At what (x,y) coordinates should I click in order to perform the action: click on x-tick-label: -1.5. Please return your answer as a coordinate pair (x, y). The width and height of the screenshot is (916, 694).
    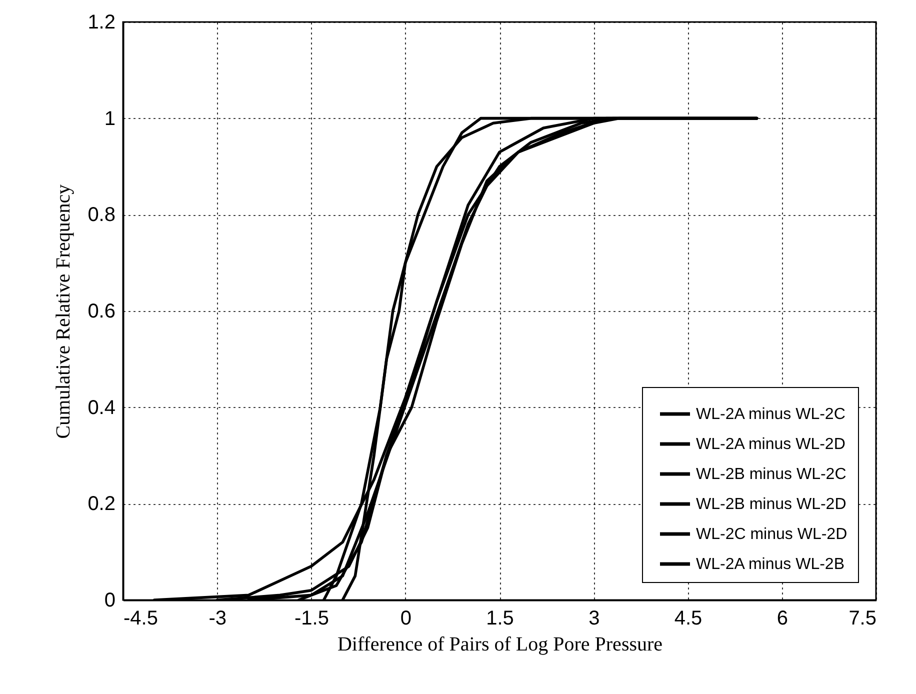
    Looking at the image, I should click on (311, 619).